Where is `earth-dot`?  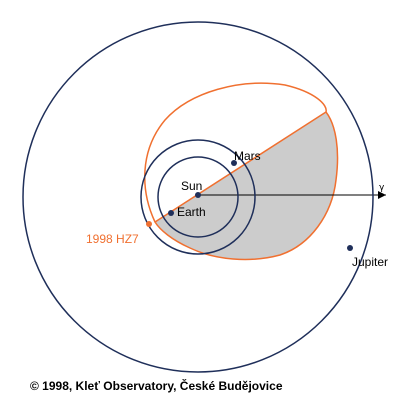
earth-dot is located at coordinates (171, 213).